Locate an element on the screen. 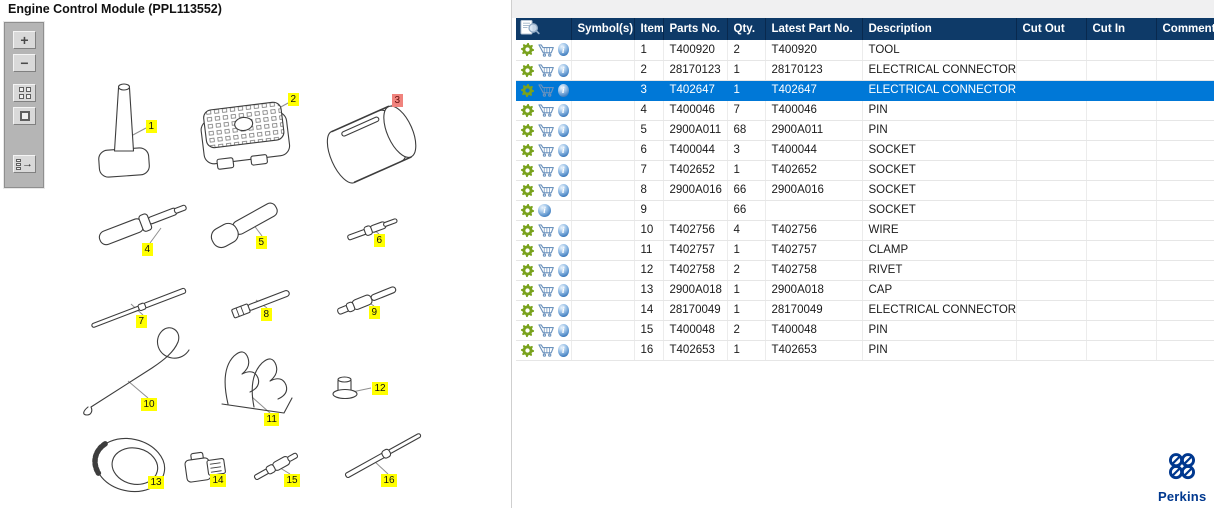 The width and height of the screenshot is (1214, 508). cell-parts-no: 2900A011 is located at coordinates (695, 130).